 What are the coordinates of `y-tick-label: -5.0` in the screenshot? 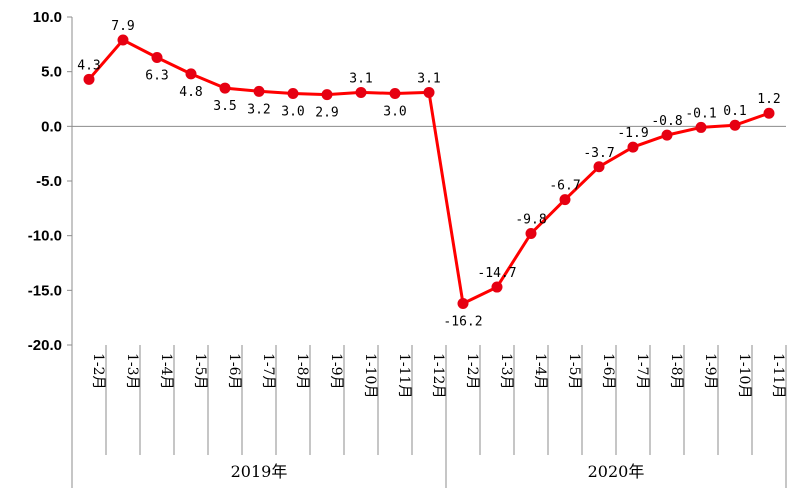 It's located at (49, 181).